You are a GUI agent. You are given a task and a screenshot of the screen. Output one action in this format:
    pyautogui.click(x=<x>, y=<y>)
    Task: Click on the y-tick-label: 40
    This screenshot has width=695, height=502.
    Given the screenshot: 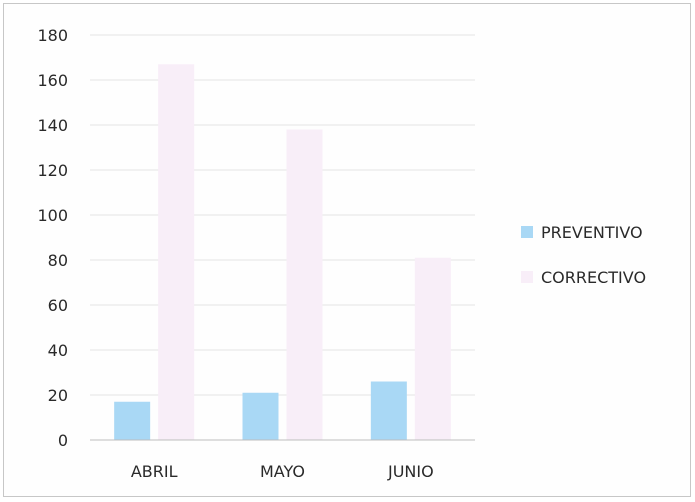 What is the action you would take?
    pyautogui.click(x=58, y=350)
    